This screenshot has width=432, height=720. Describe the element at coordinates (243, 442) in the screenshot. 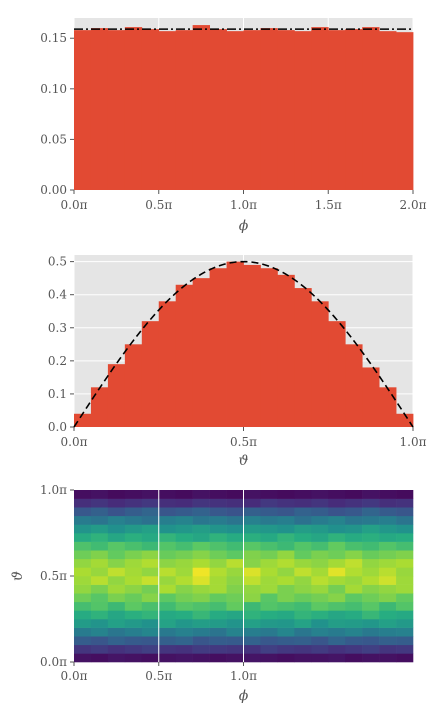

I see `theta-x-tick-label: 0.5π` at that location.